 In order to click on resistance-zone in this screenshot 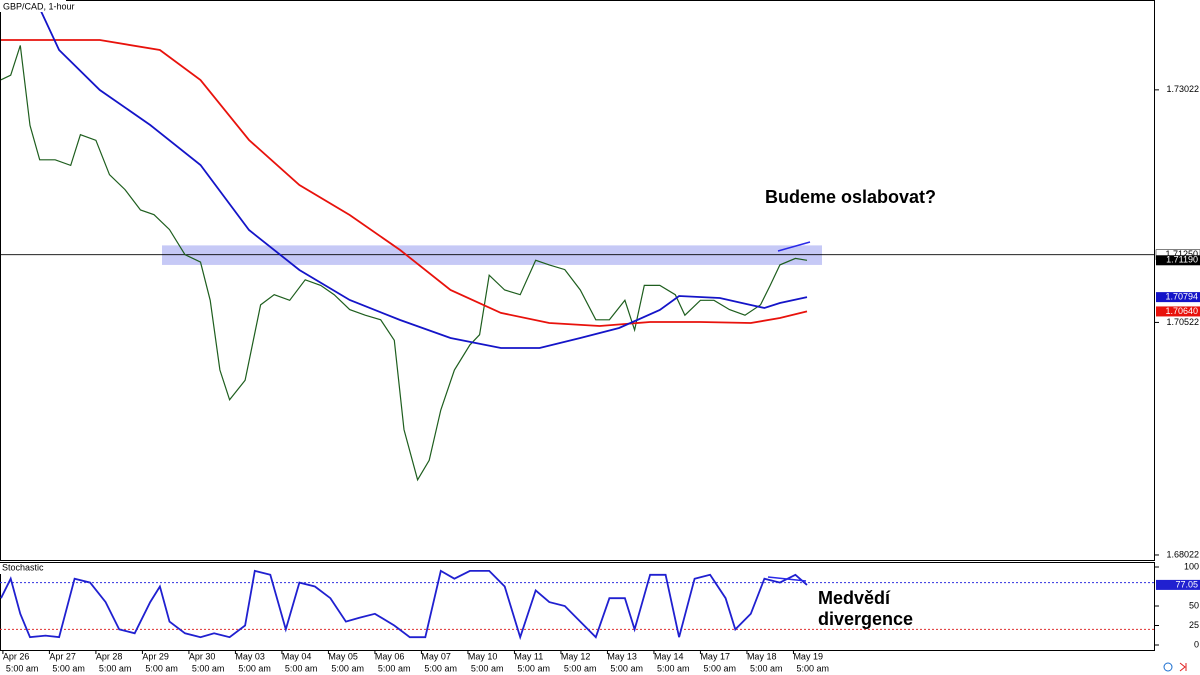, I will do `click(492, 255)`.